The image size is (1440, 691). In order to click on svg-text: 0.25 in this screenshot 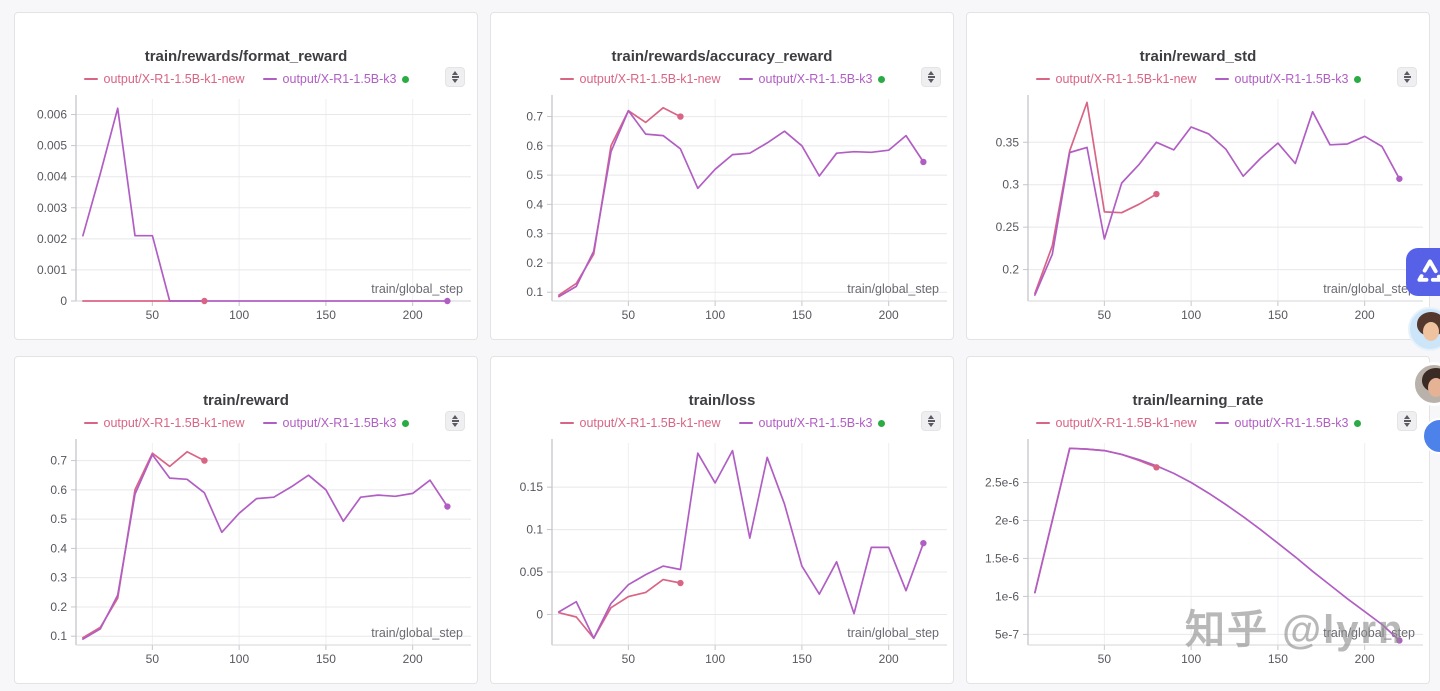, I will do `click(1008, 227)`.